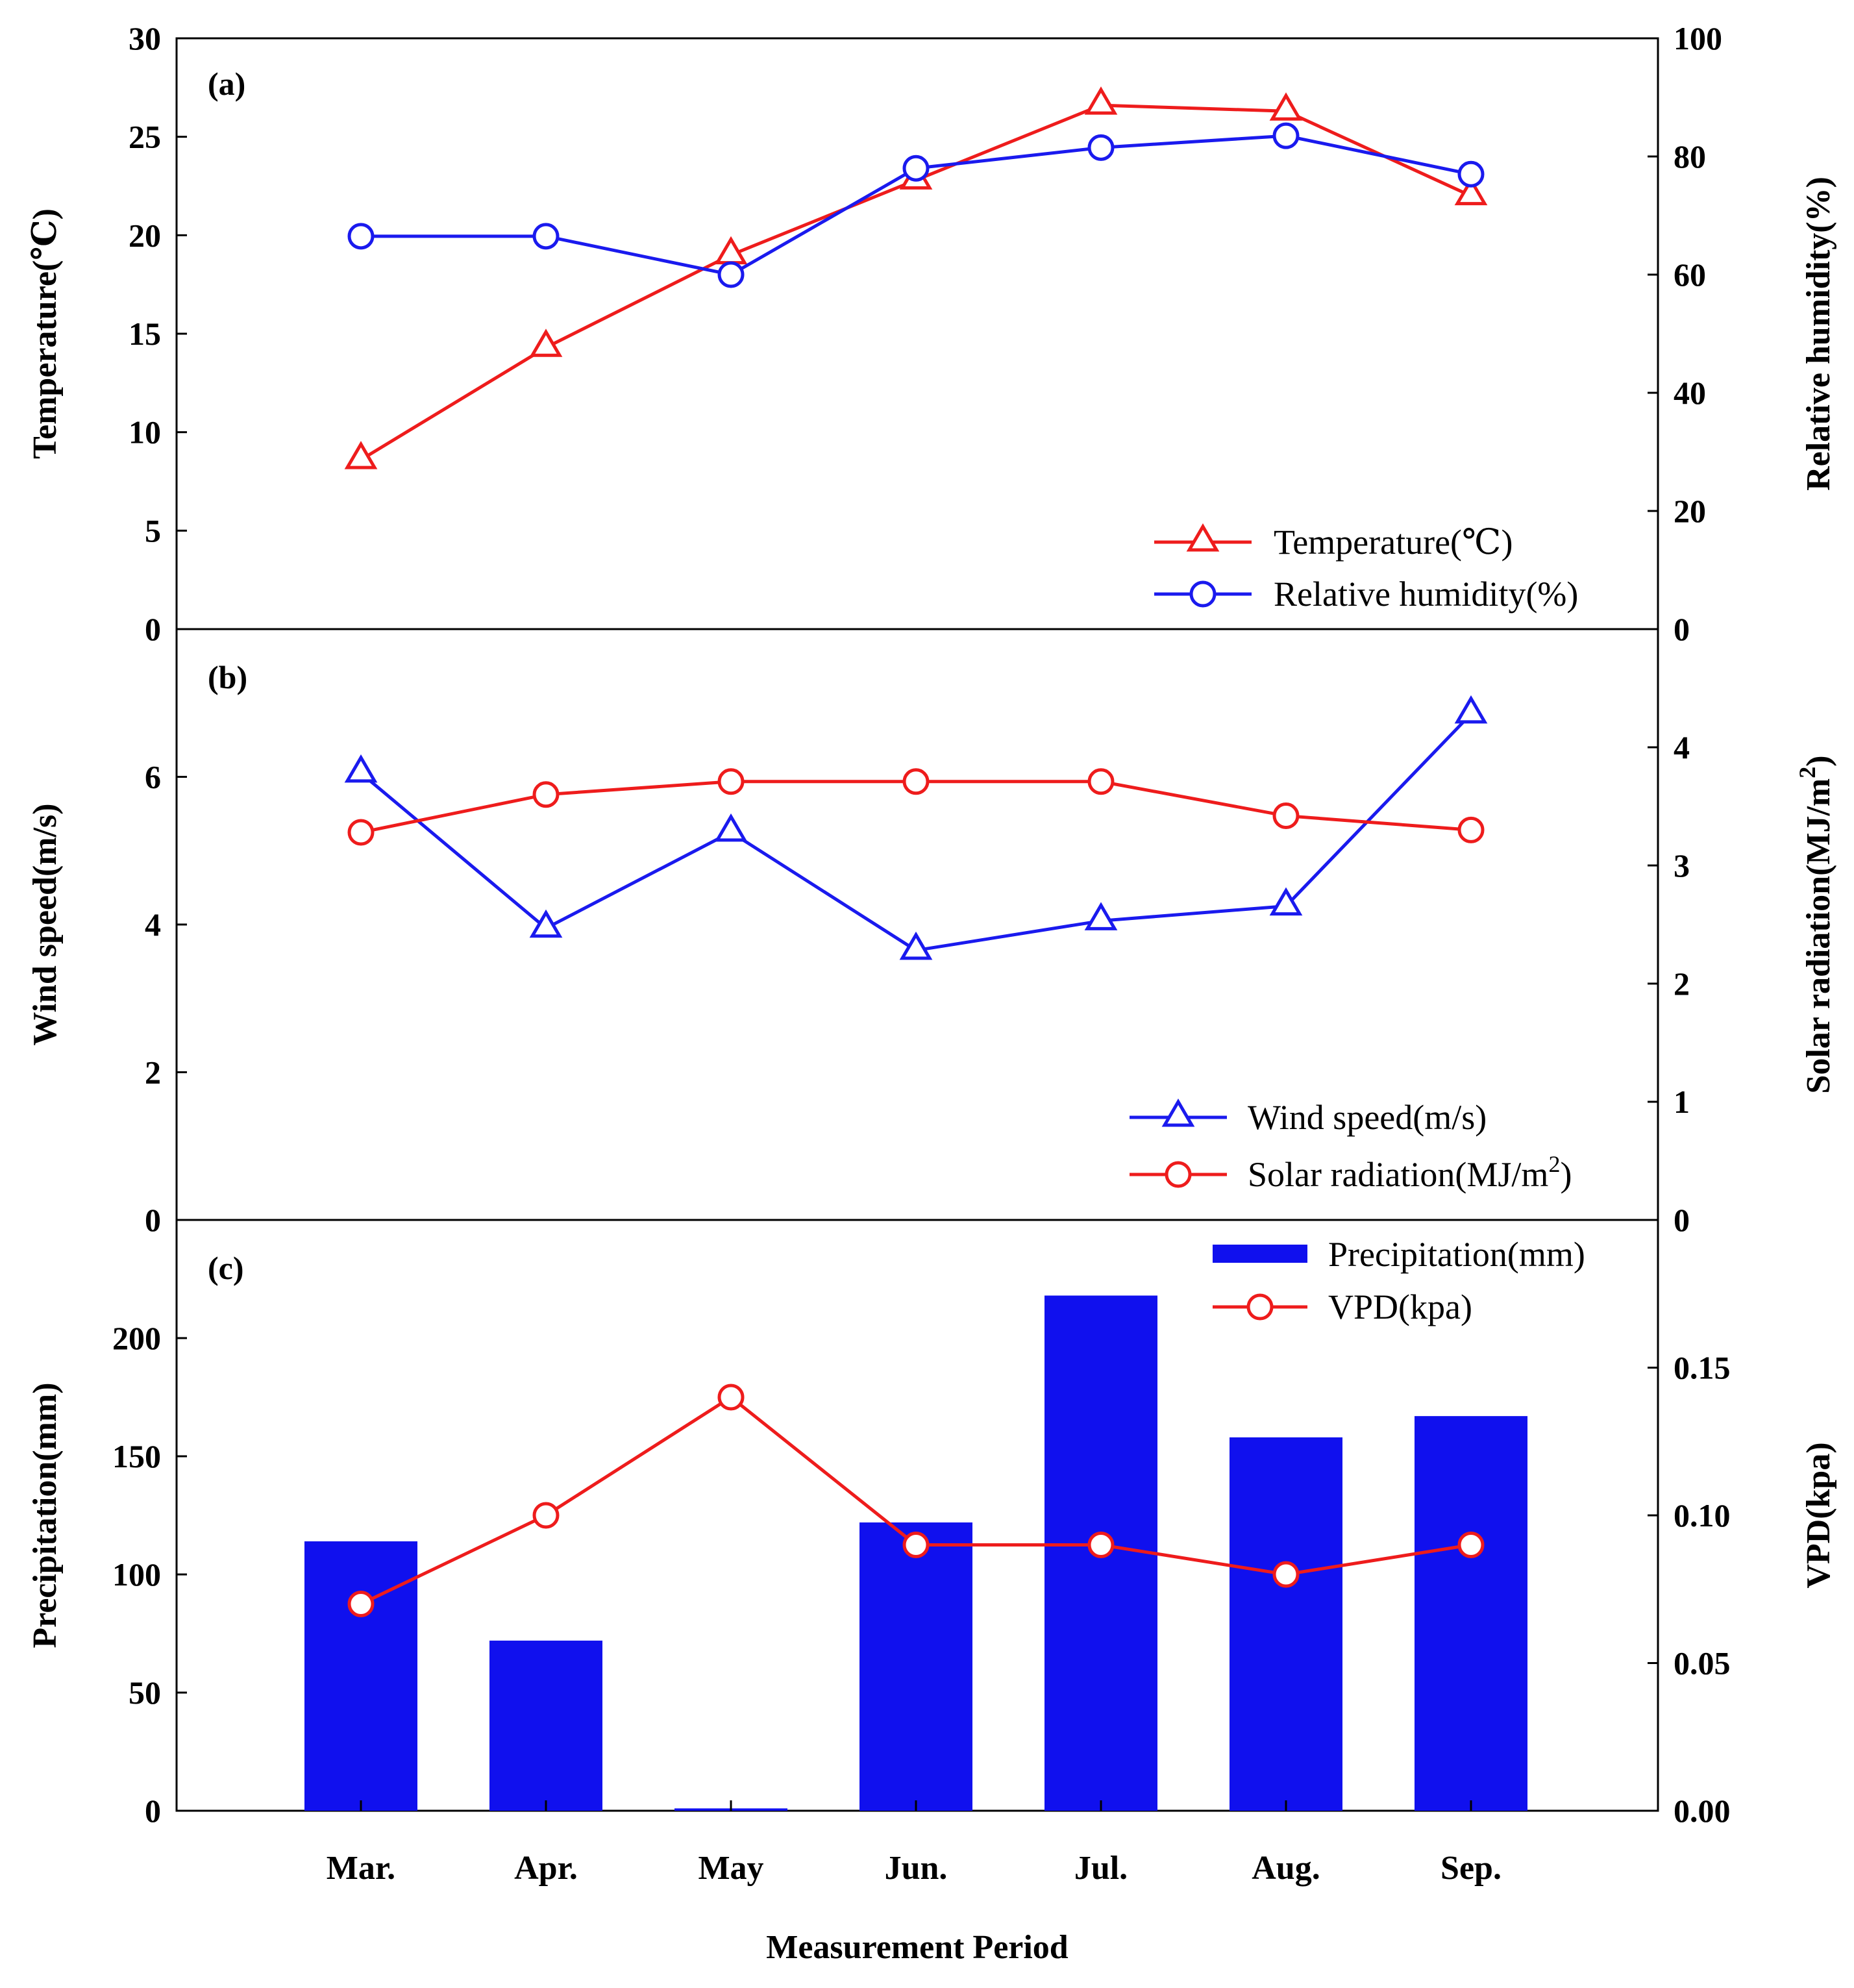 The height and width of the screenshot is (1988, 1854). I want to click on x-tick-label: Jul., so click(1101, 1869).